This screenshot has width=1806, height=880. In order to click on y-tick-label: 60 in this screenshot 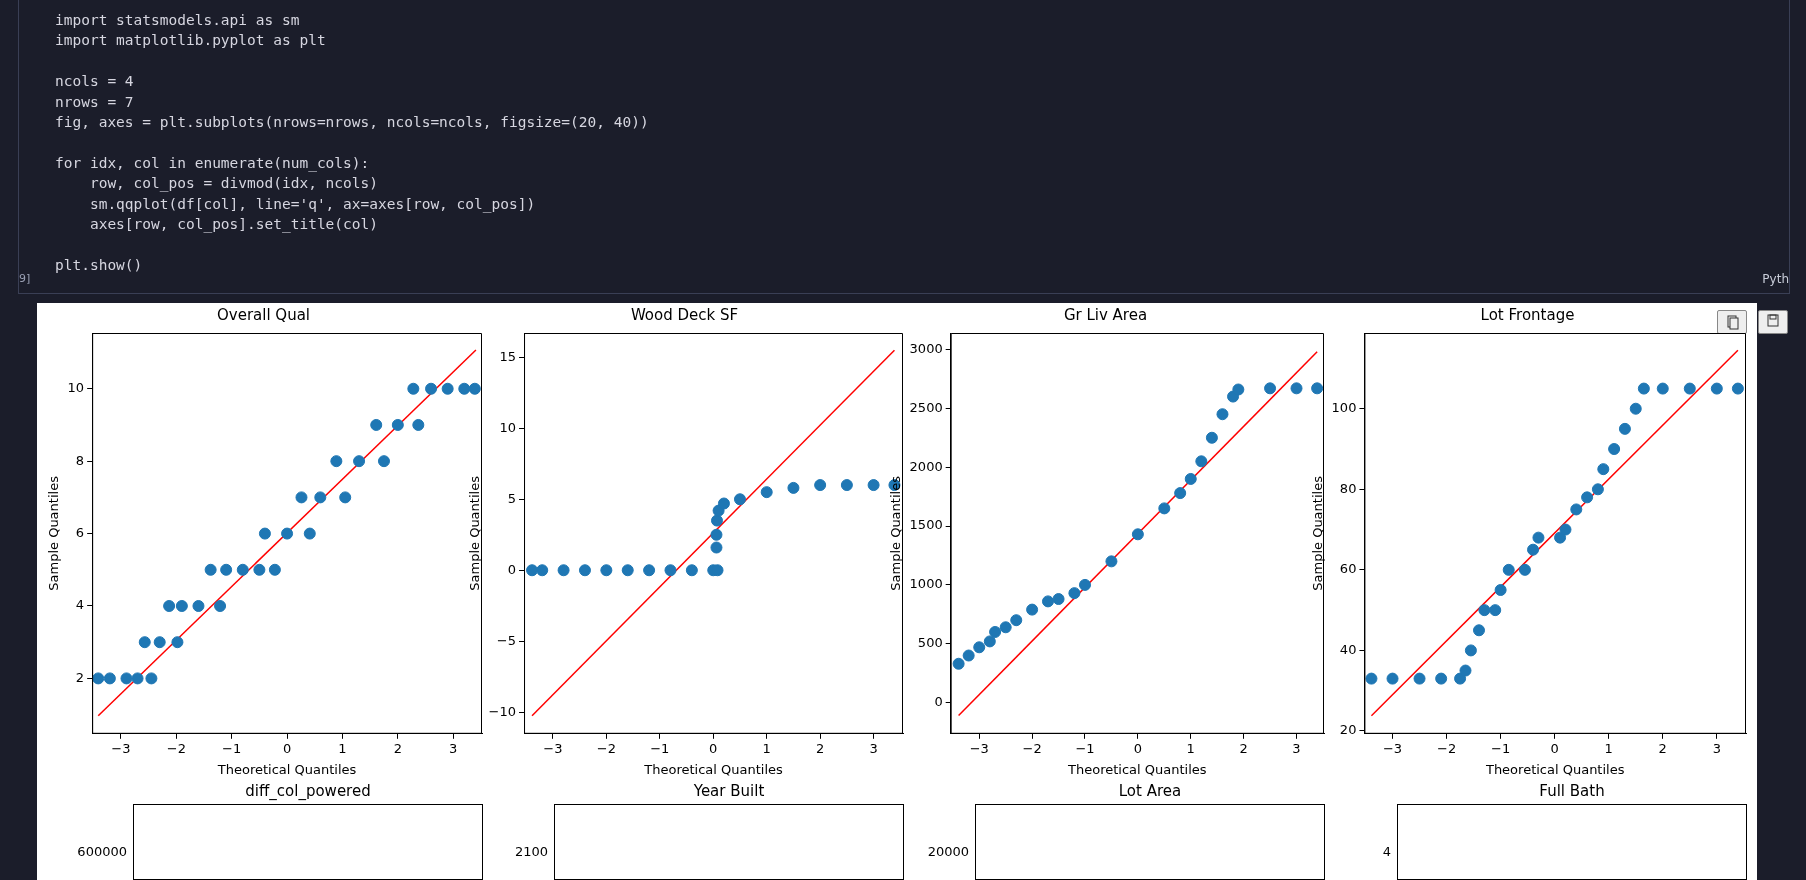, I will do `click(1348, 569)`.